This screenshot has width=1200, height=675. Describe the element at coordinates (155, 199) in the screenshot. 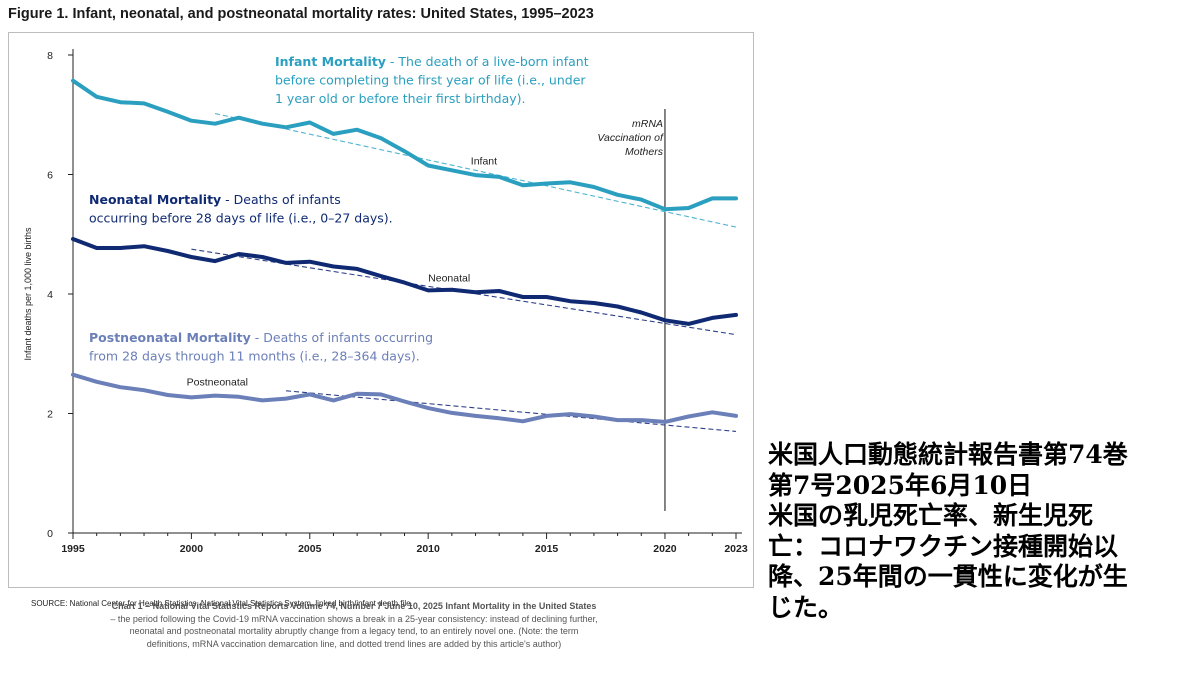

I see `annotation-neonatal-title: Neonatal Mortality` at that location.